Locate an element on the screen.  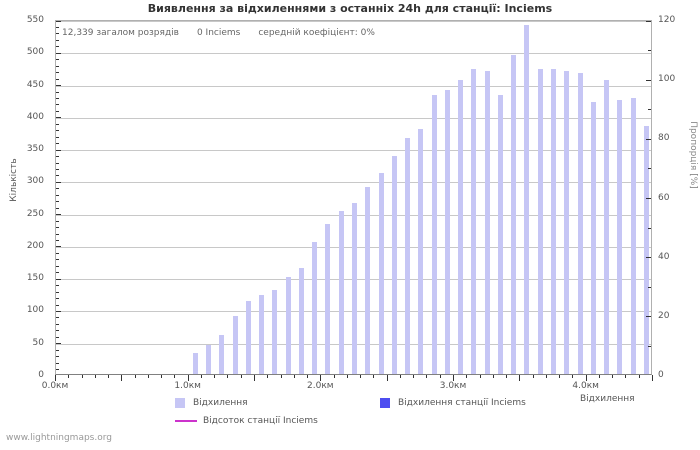
y-axis-left-tick-label: 450 is located at coordinates (35, 84).